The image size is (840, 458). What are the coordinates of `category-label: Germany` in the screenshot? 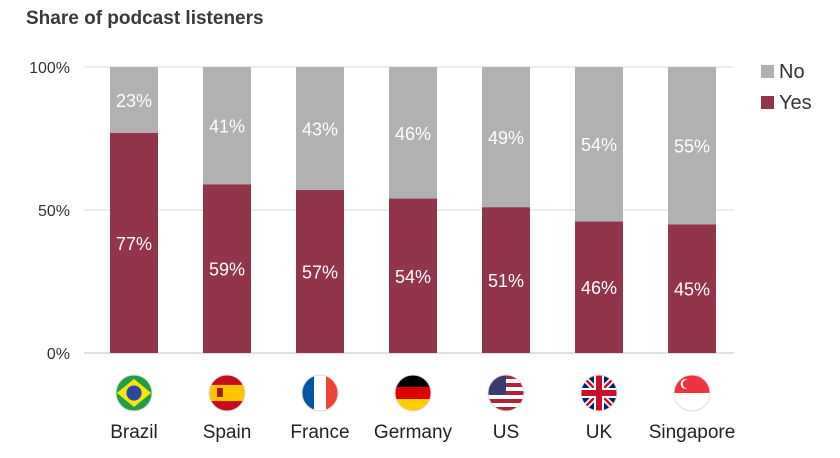 It's located at (413, 432).